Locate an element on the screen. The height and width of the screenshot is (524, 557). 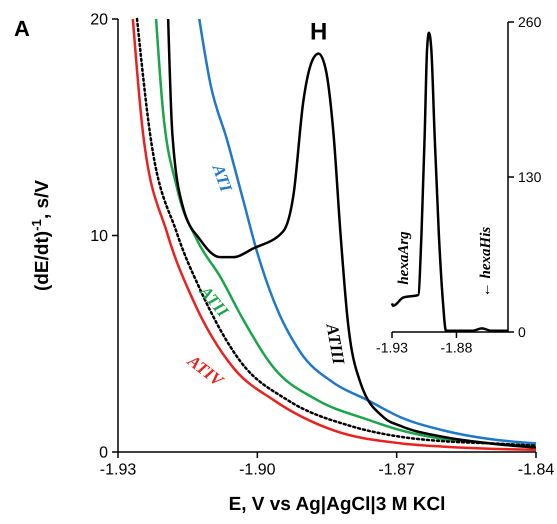
x-tick-label: -1.90 is located at coordinates (257, 469).